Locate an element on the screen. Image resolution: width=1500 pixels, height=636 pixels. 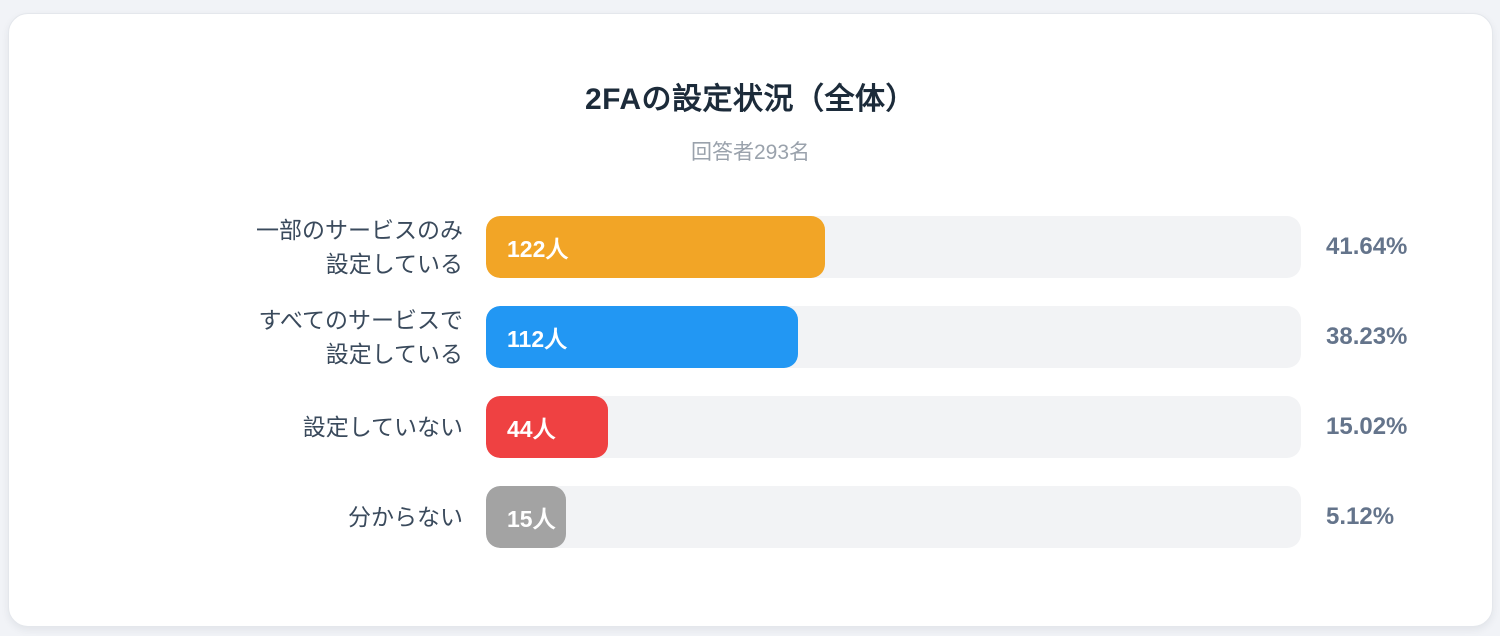
bar-fill: 15人 is located at coordinates (526, 517).